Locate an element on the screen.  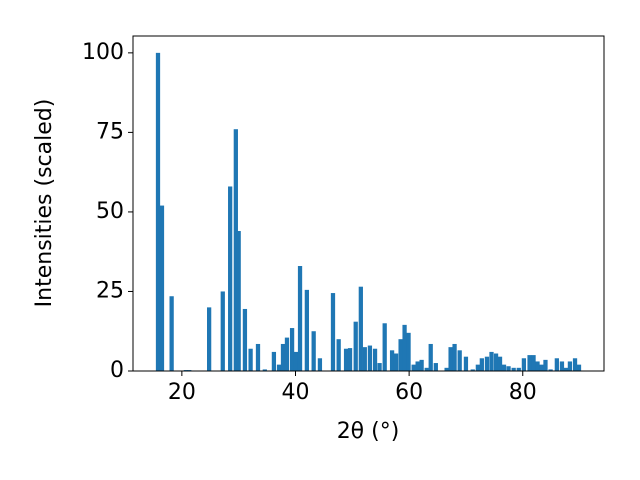
y-tick-label: 100 is located at coordinates (103, 52).